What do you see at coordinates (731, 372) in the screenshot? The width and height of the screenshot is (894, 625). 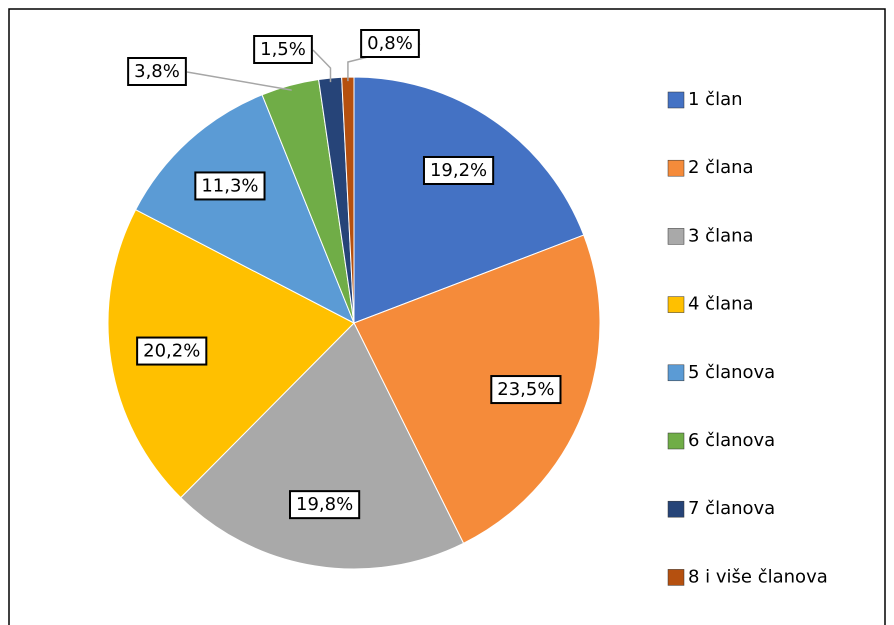 I see `legend-label: 5 članova` at bounding box center [731, 372].